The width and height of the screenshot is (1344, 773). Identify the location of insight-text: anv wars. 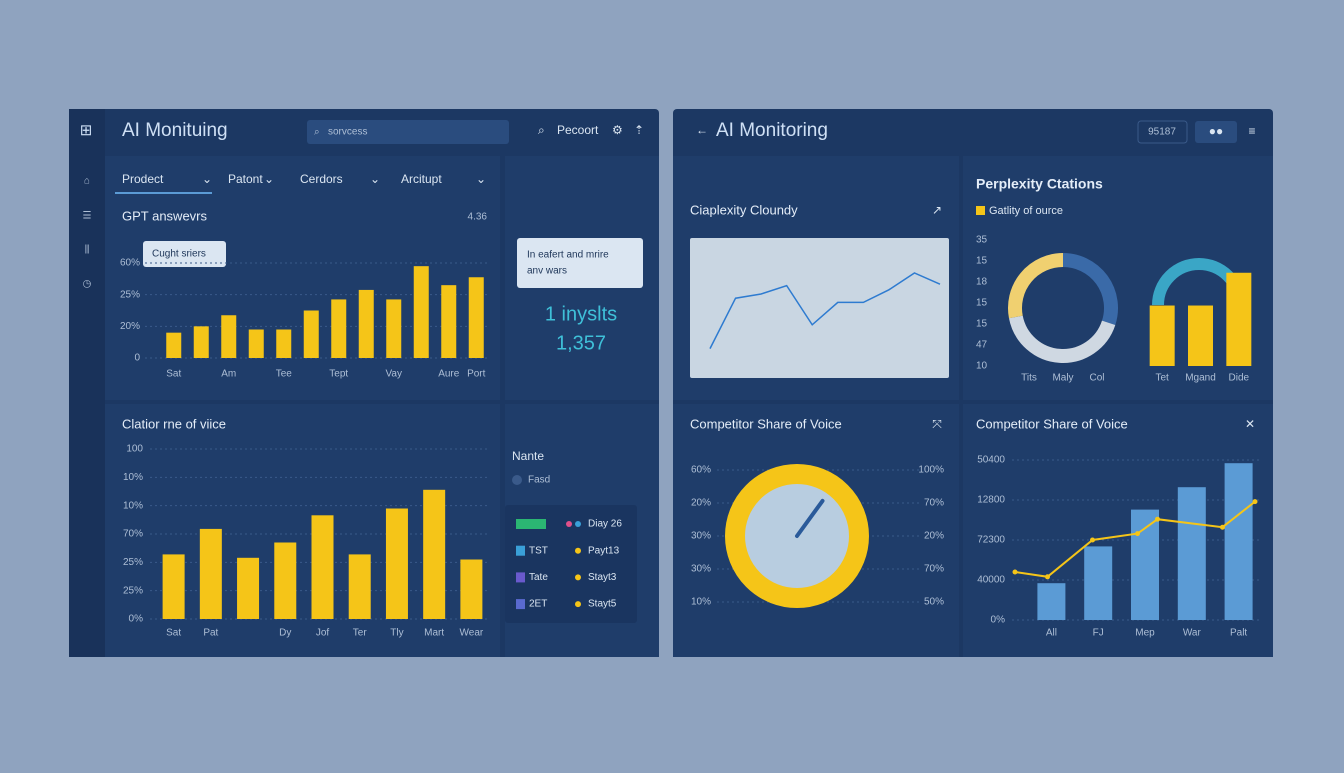
(547, 271).